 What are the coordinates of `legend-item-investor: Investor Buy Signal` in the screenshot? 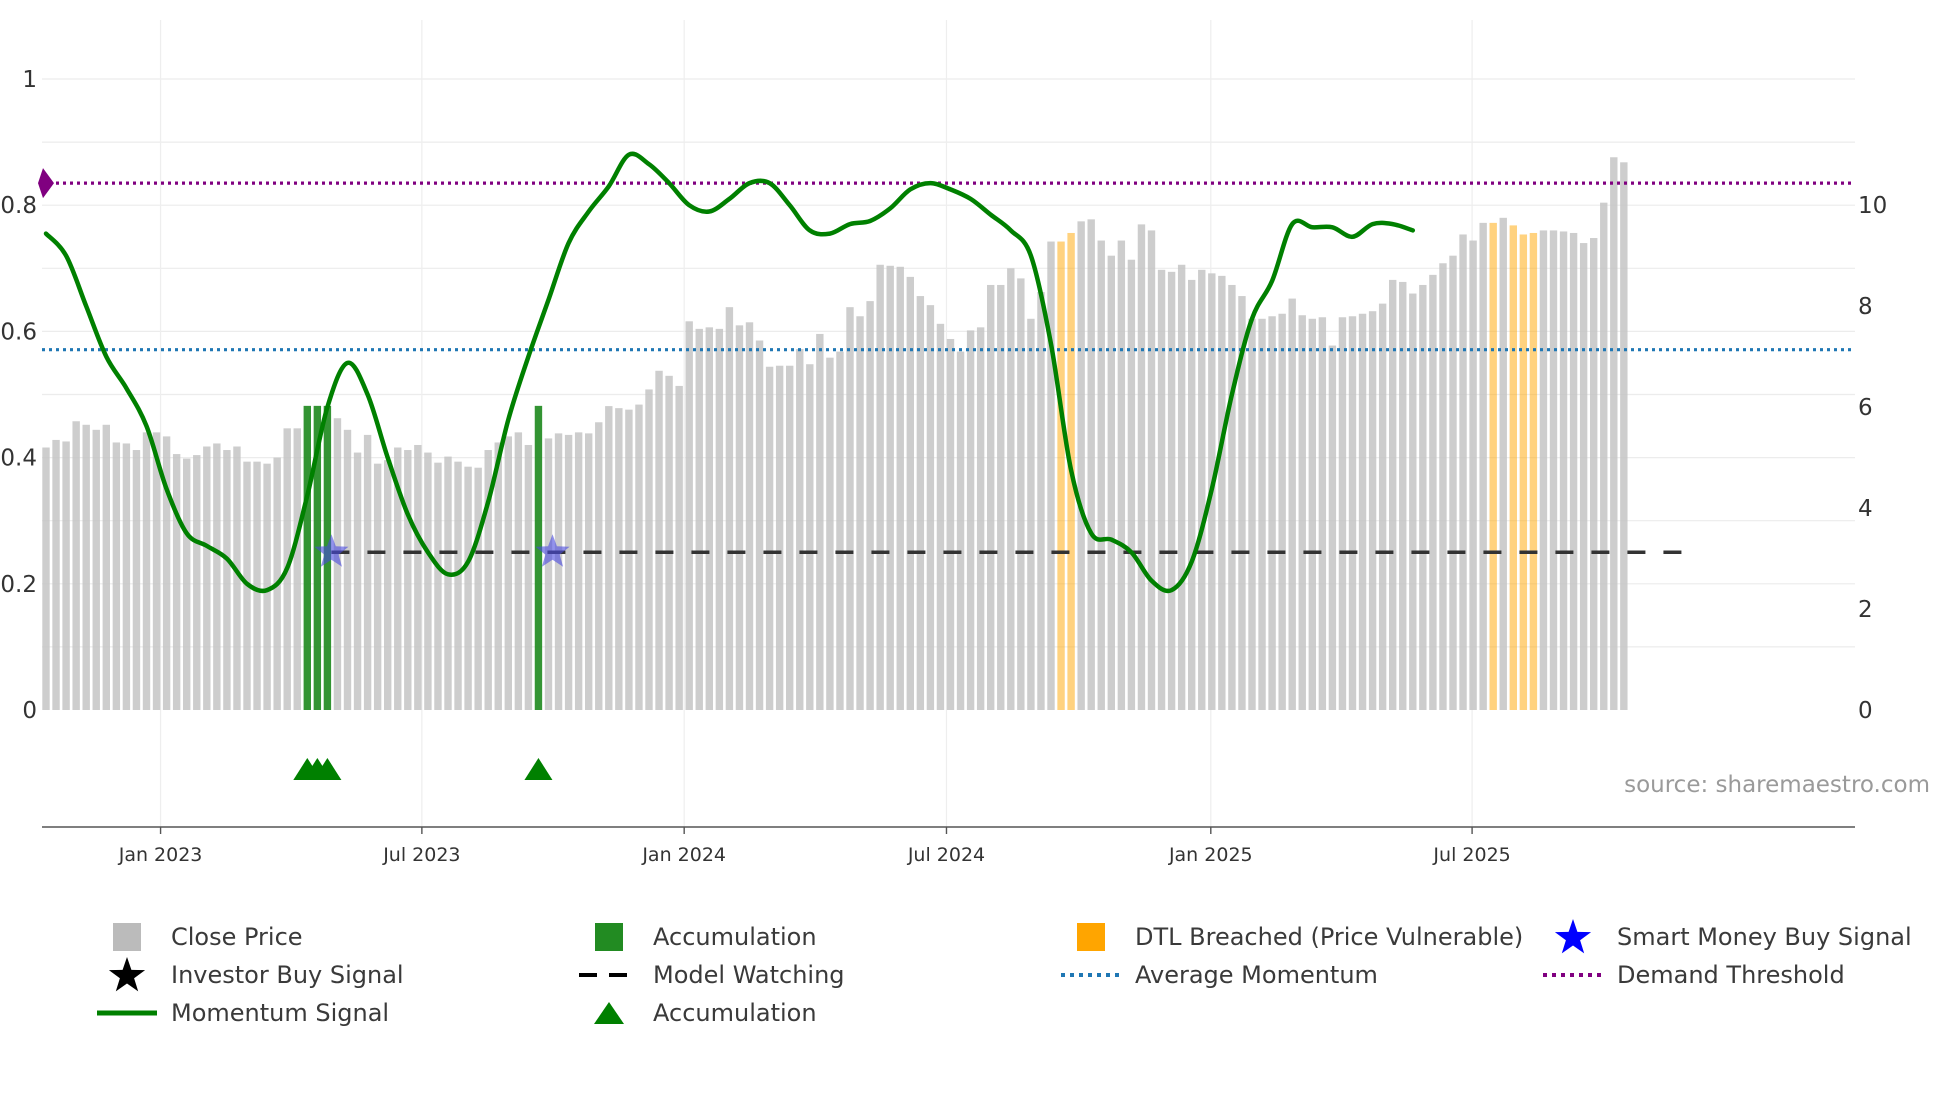 It's located at (336, 975).